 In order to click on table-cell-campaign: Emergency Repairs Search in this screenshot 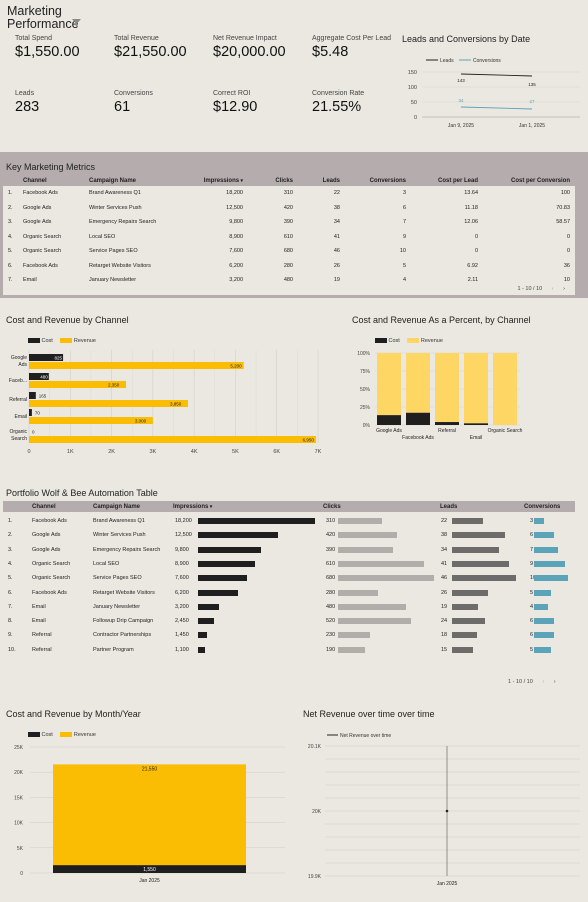, I will do `click(127, 549)`.